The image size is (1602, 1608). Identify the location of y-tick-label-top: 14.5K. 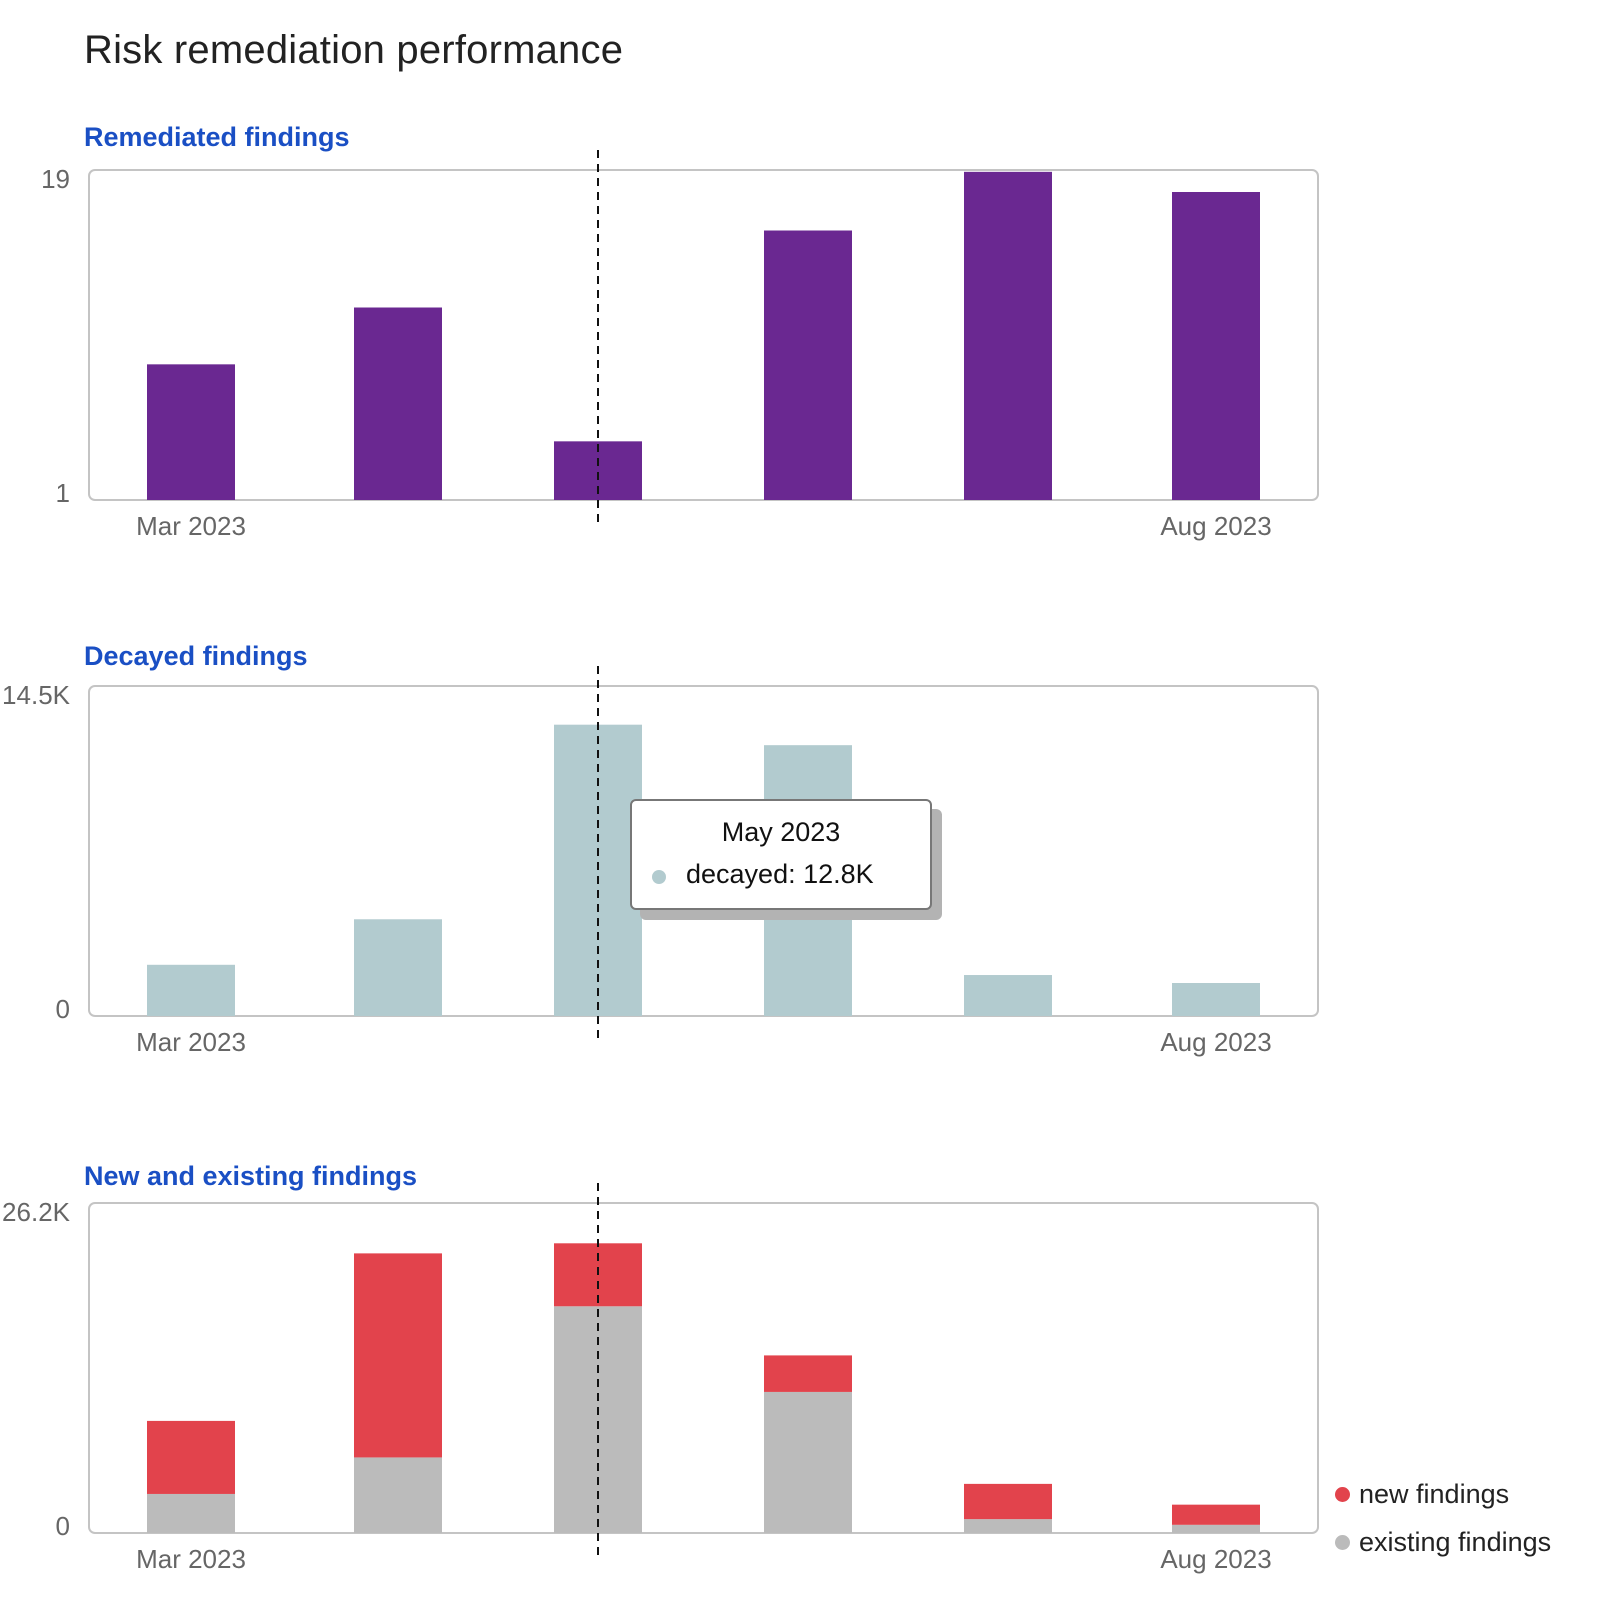
(36, 695).